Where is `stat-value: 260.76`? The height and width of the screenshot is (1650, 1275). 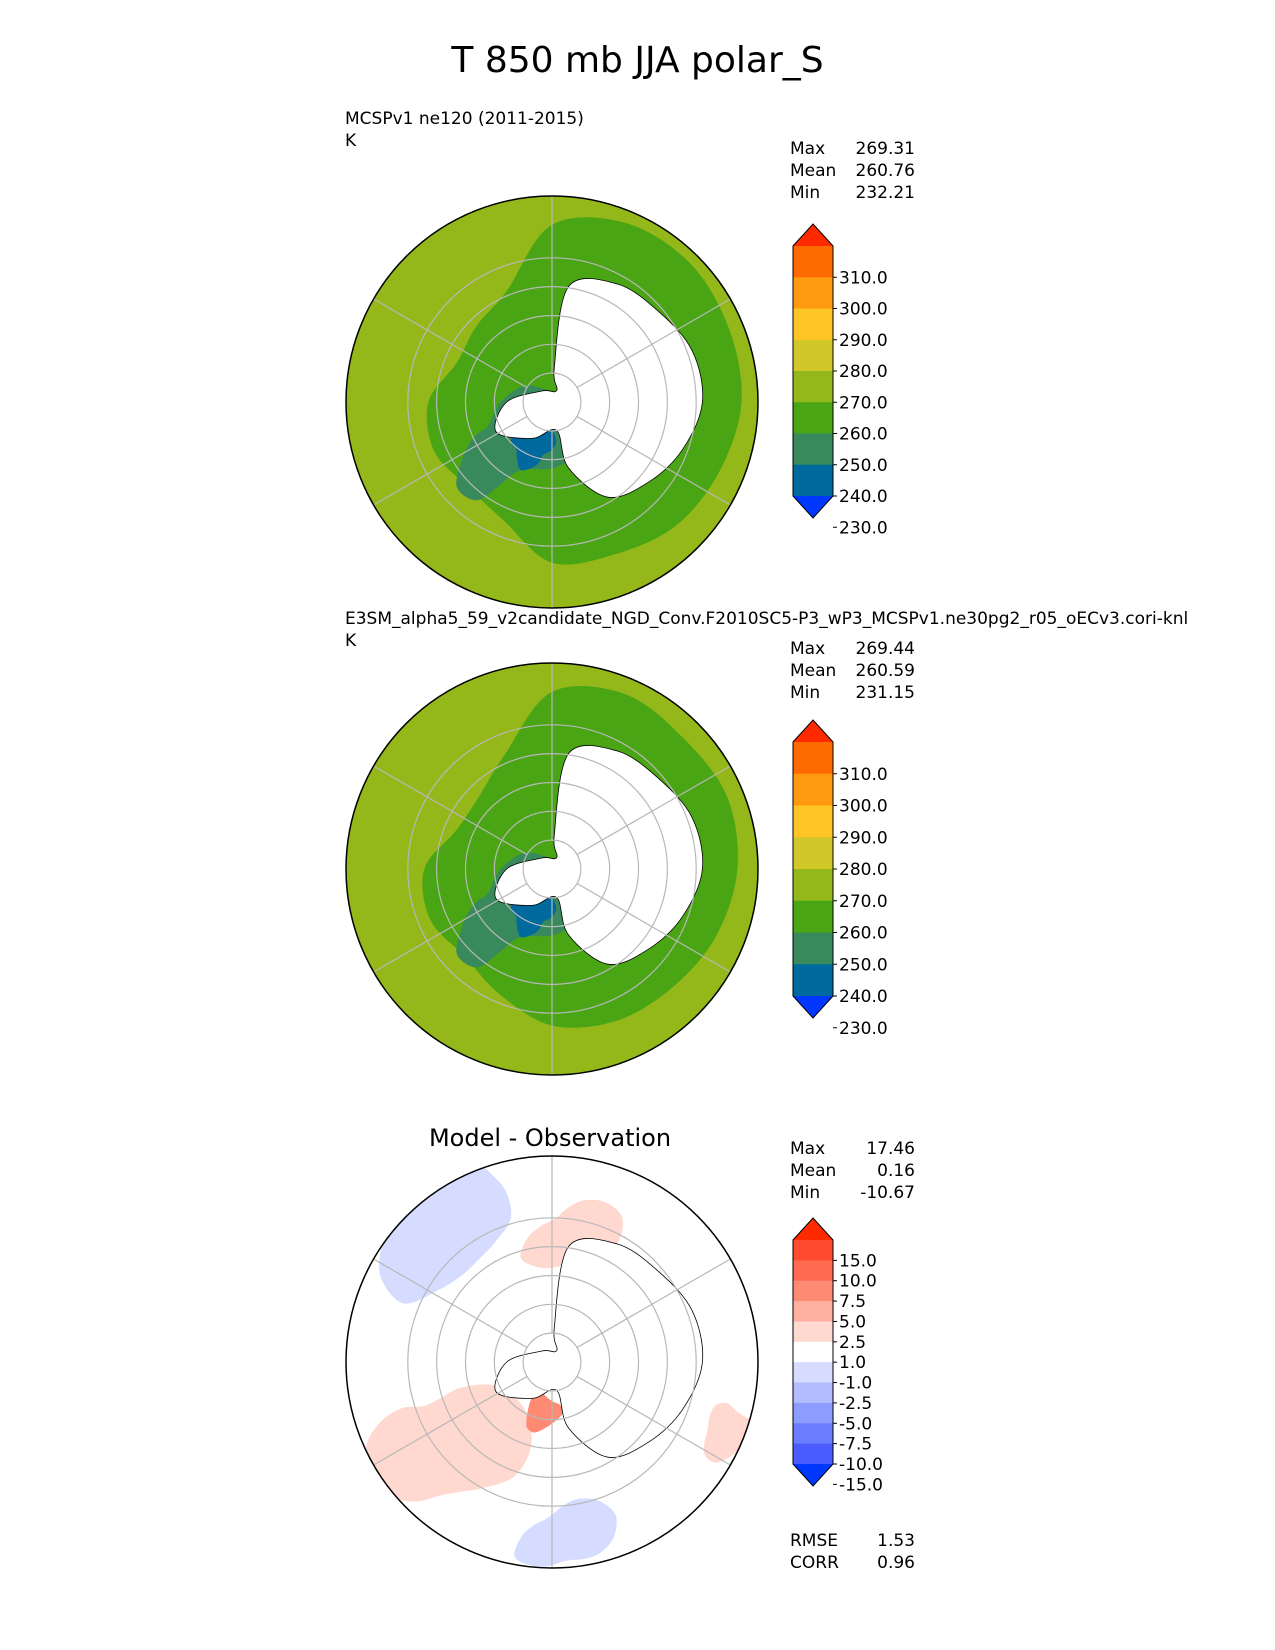 stat-value: 260.76 is located at coordinates (885, 171).